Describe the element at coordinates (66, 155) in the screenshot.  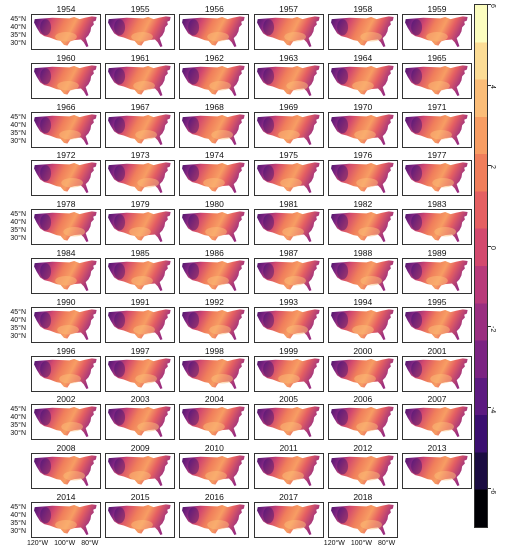
I see `panel-year-label: 1972` at that location.